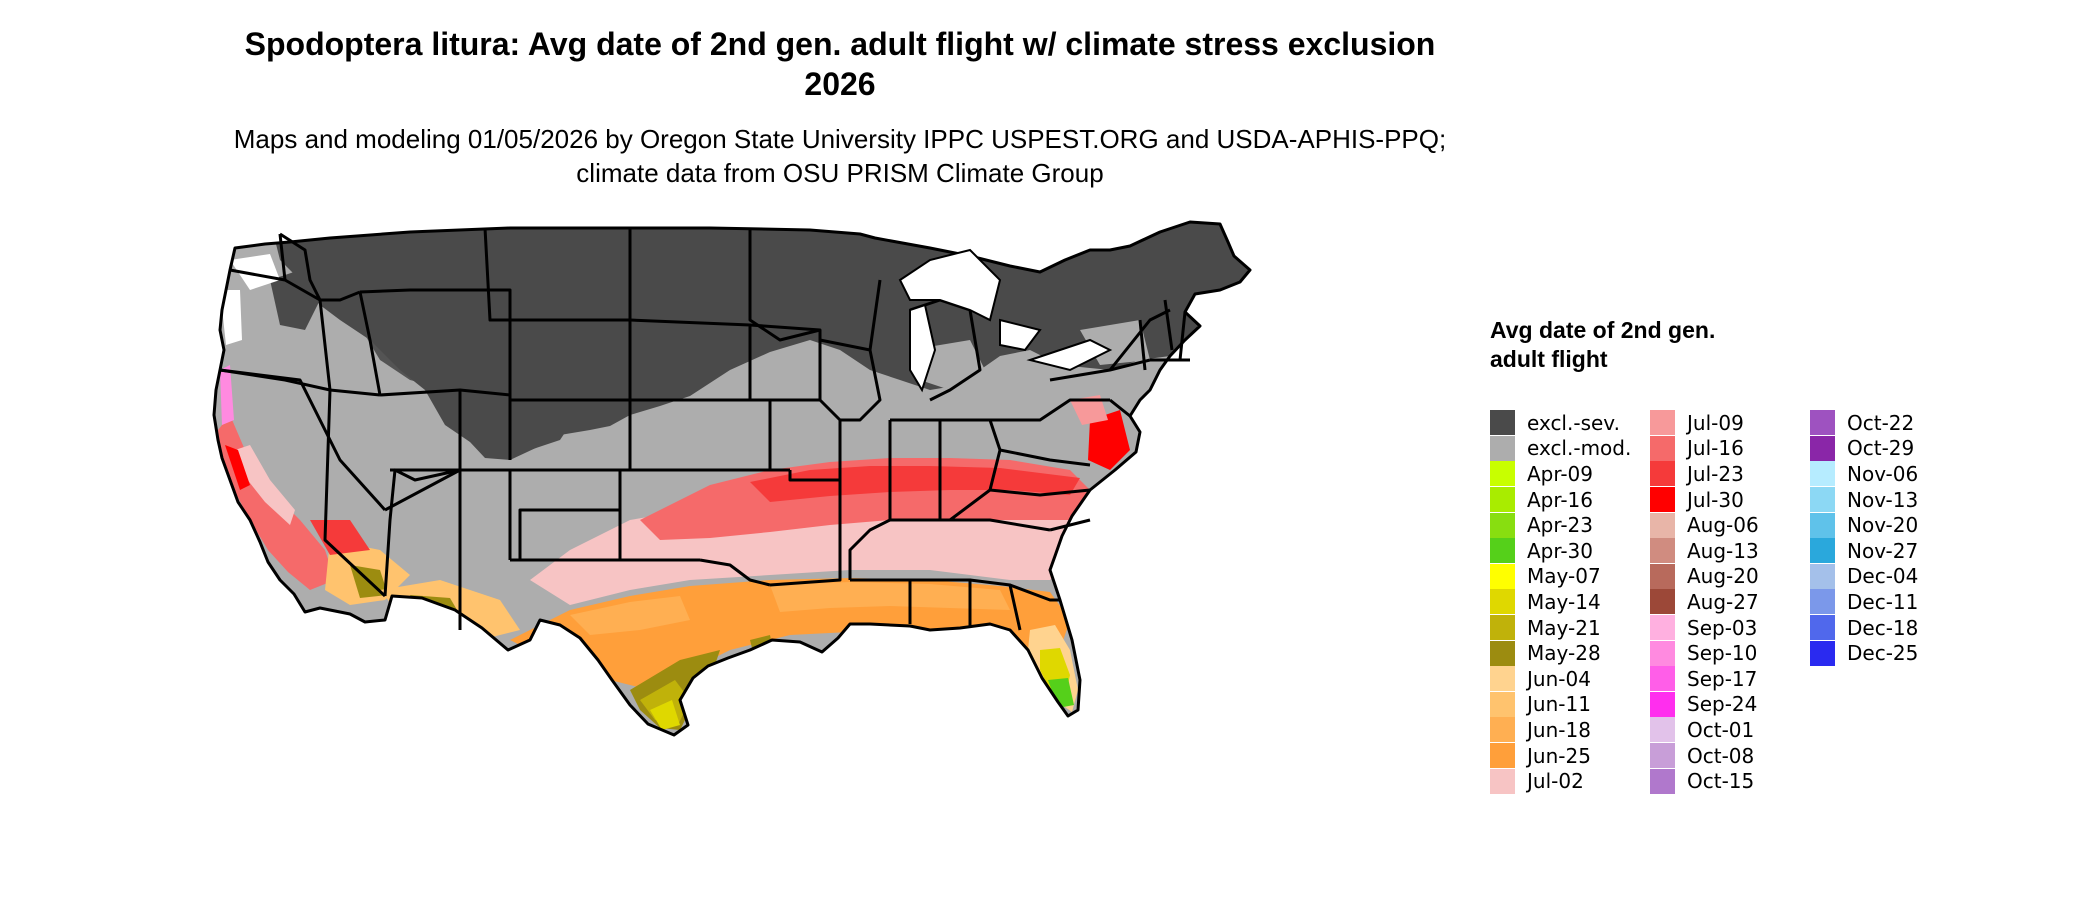 The height and width of the screenshot is (900, 2100). What do you see at coordinates (1864, 500) in the screenshot?
I see `legend-item: Nov-13` at bounding box center [1864, 500].